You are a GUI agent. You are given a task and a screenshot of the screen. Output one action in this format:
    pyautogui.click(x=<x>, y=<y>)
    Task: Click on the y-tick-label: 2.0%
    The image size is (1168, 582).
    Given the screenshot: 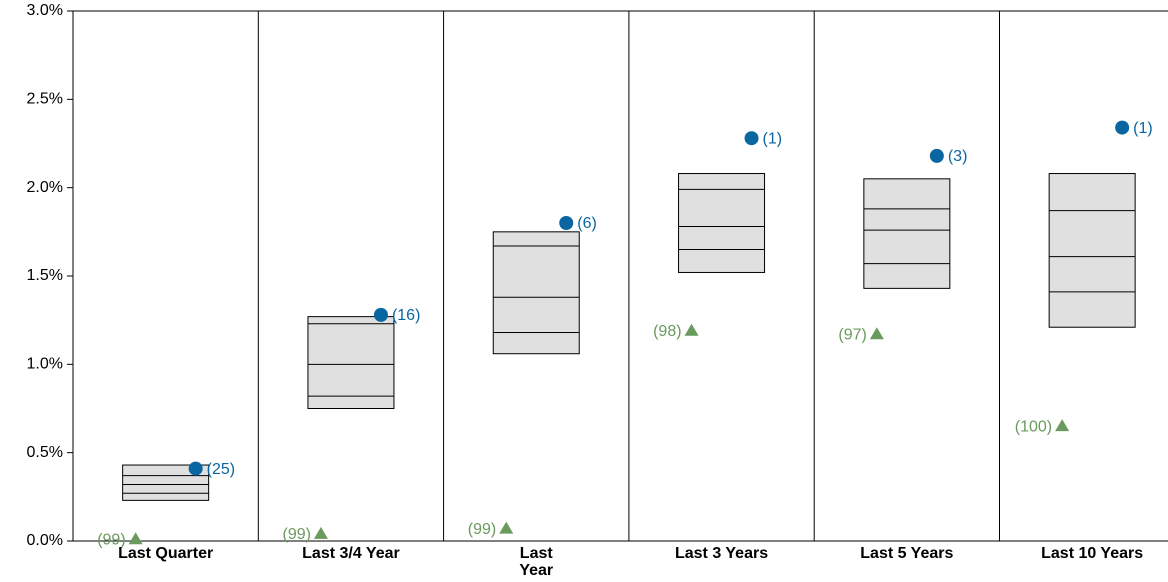 What is the action you would take?
    pyautogui.click(x=45, y=187)
    